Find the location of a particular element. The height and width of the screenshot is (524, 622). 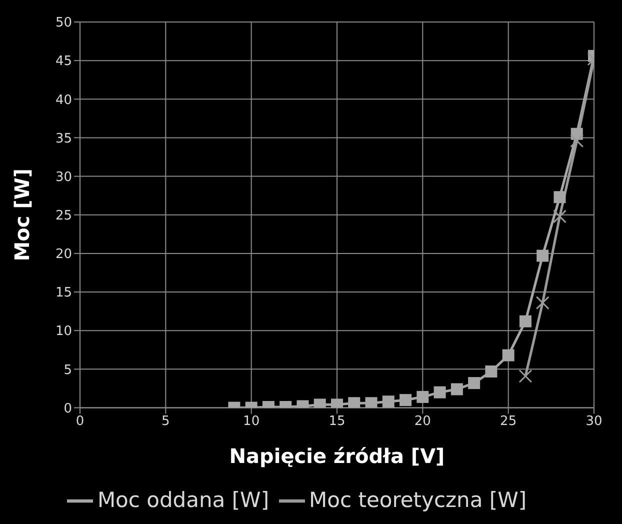

y-tick-label: 30 is located at coordinates (63, 177).